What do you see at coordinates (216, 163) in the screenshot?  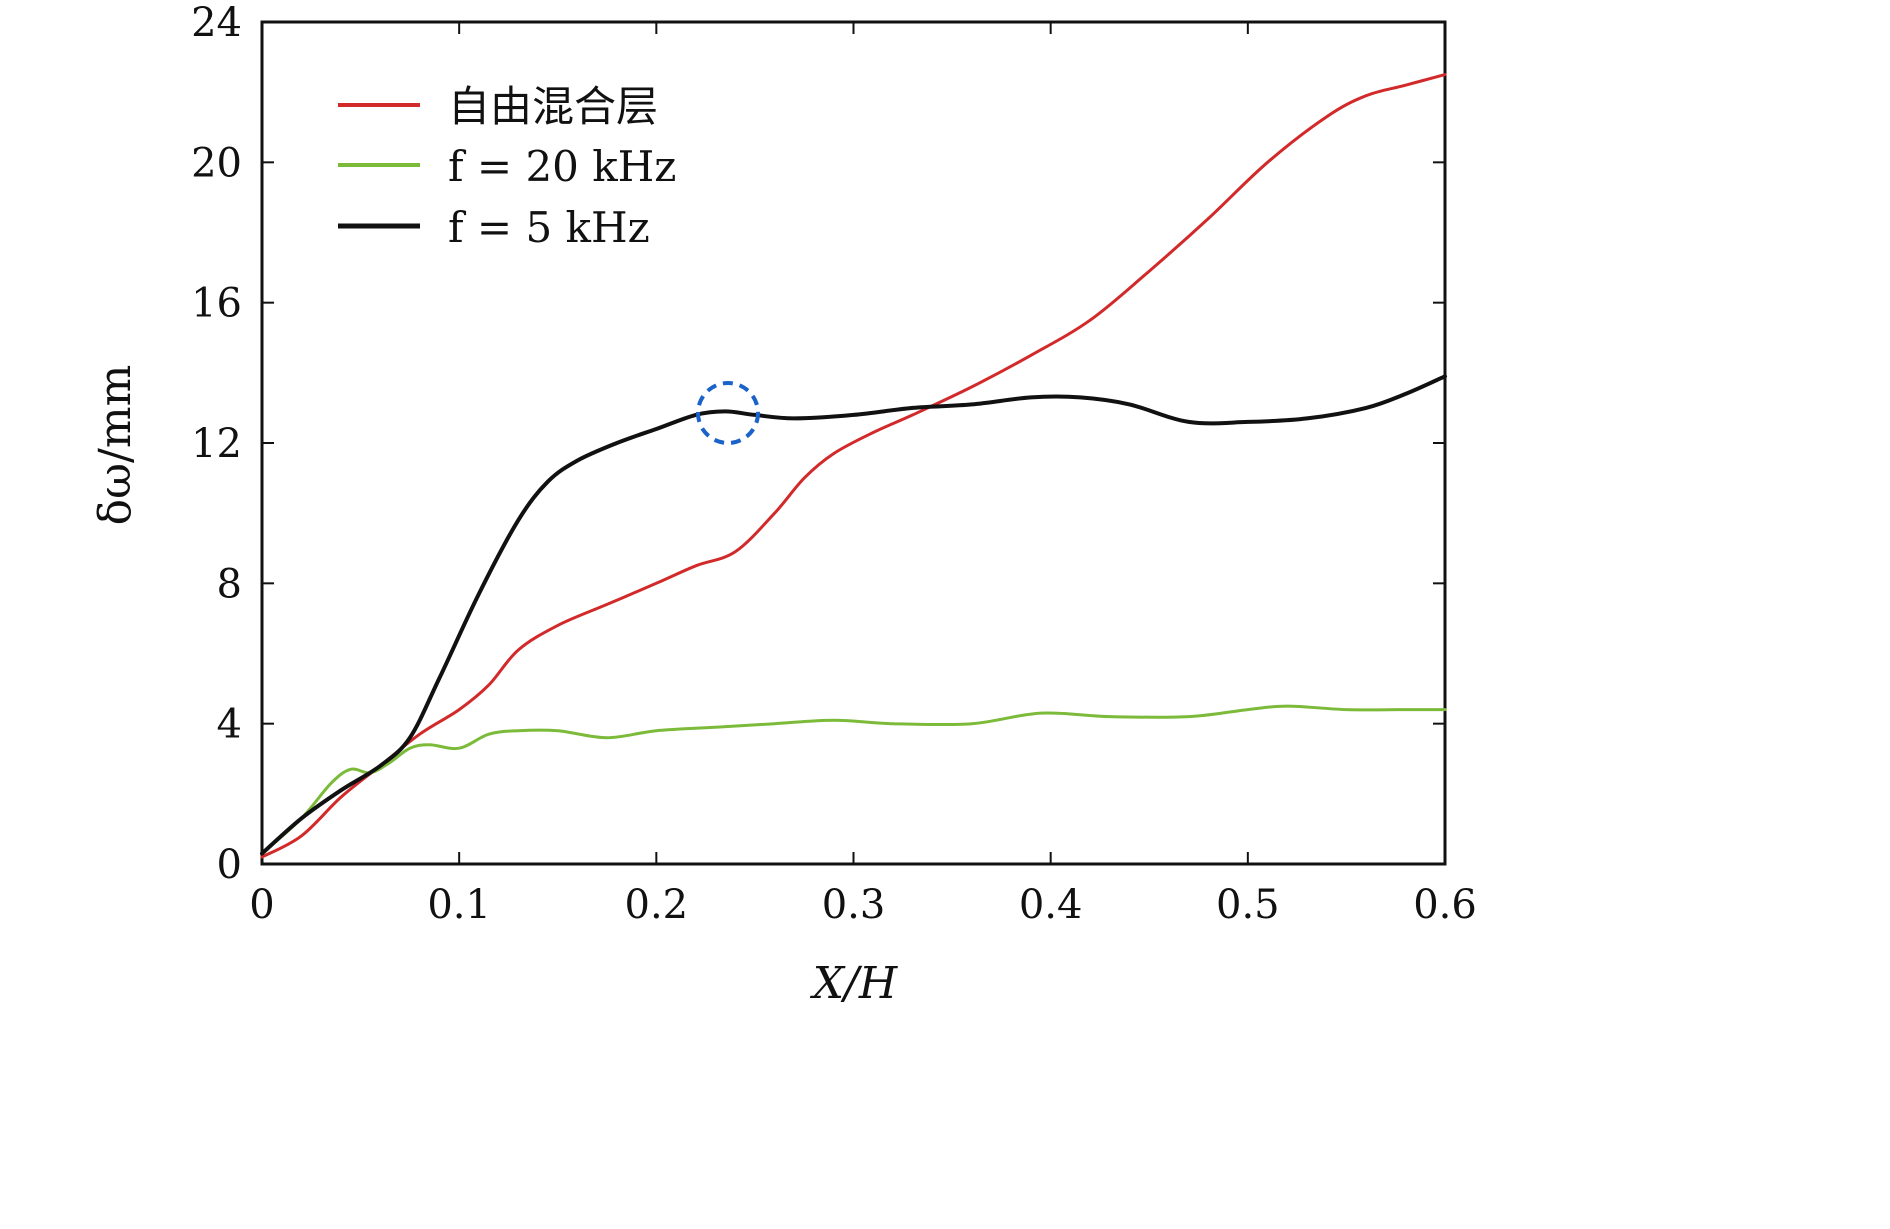 I see `y-tick-label: 20` at bounding box center [216, 163].